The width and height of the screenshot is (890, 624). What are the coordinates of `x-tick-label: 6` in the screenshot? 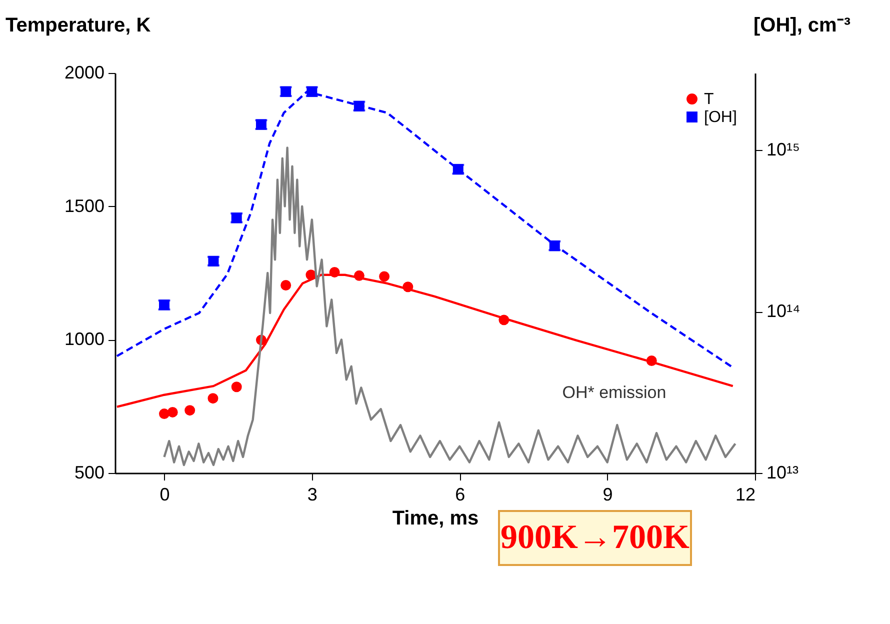 It's located at (460, 494).